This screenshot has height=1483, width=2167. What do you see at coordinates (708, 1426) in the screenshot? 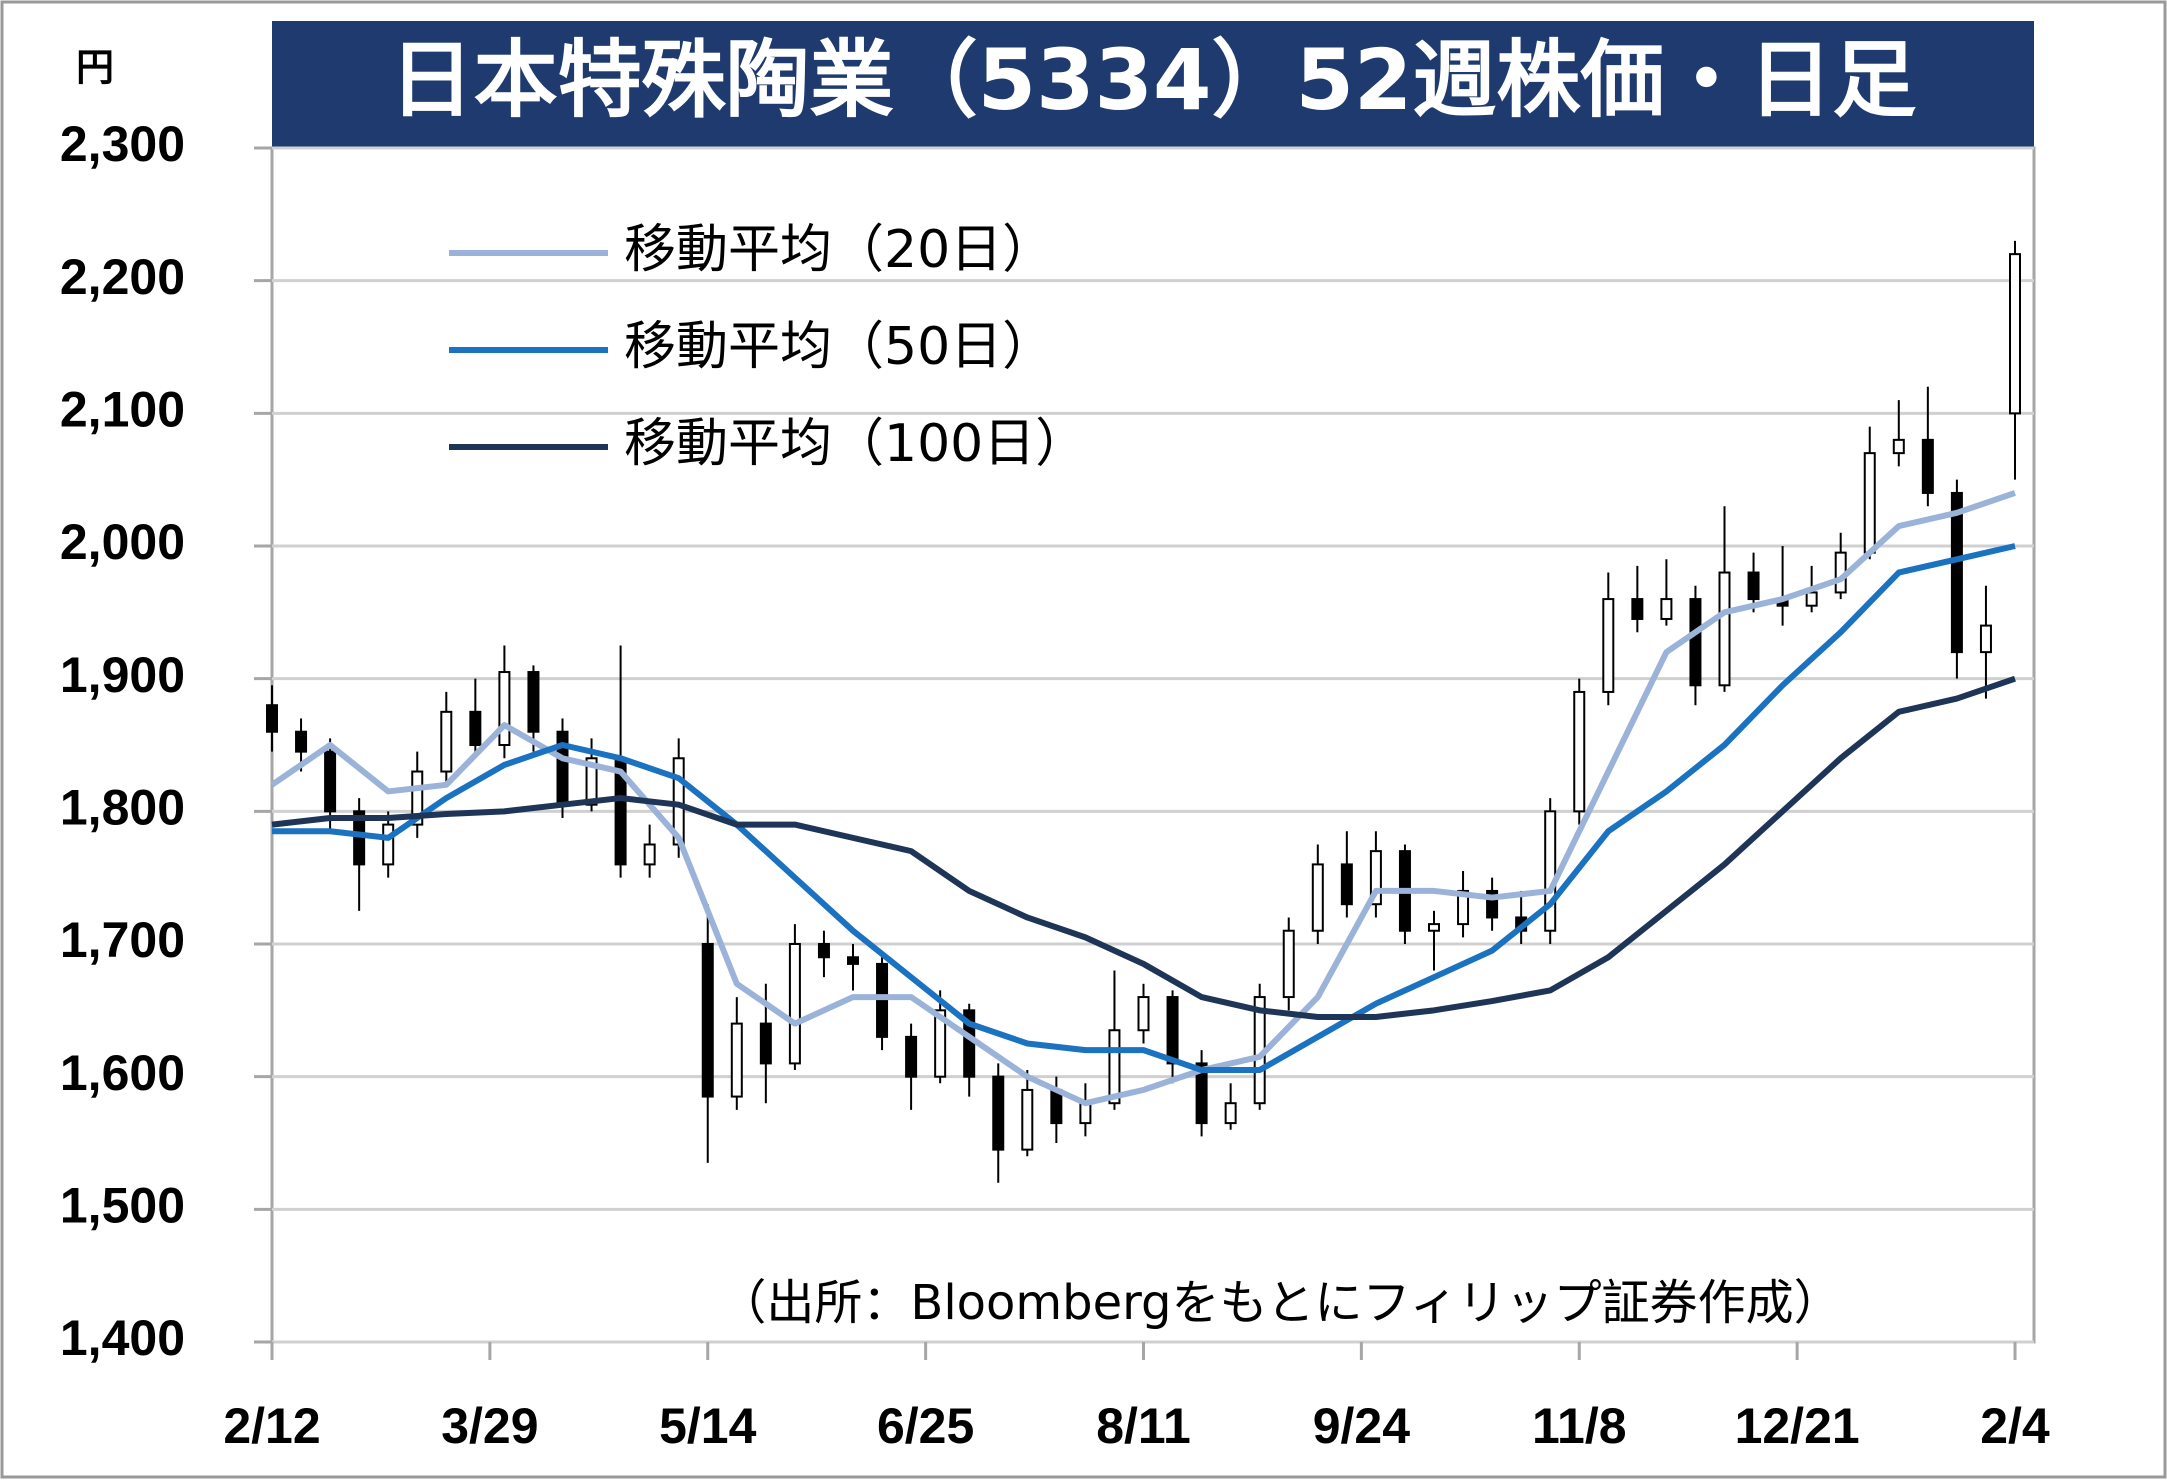
I see `x-tick-label: 5/14` at bounding box center [708, 1426].